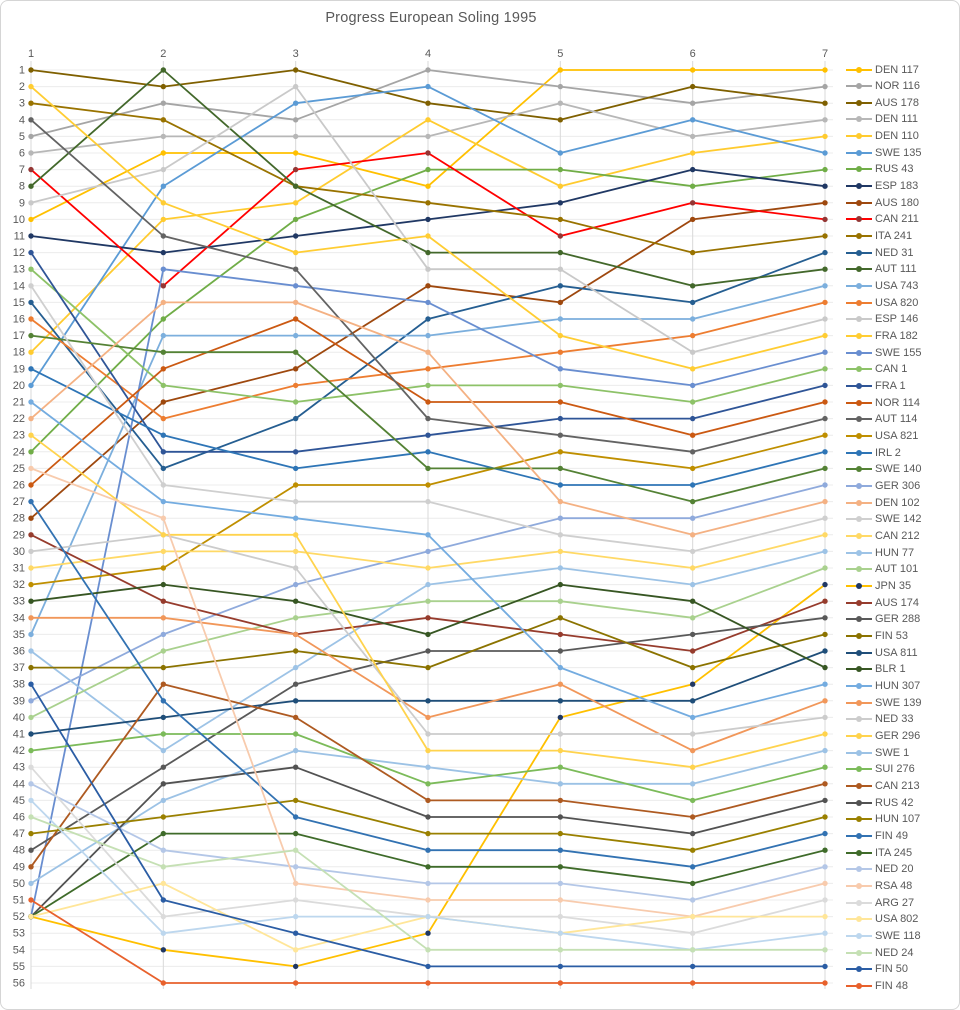 The height and width of the screenshot is (1010, 960). What do you see at coordinates (19, 984) in the screenshot?
I see `y-tick-label: 56` at bounding box center [19, 984].